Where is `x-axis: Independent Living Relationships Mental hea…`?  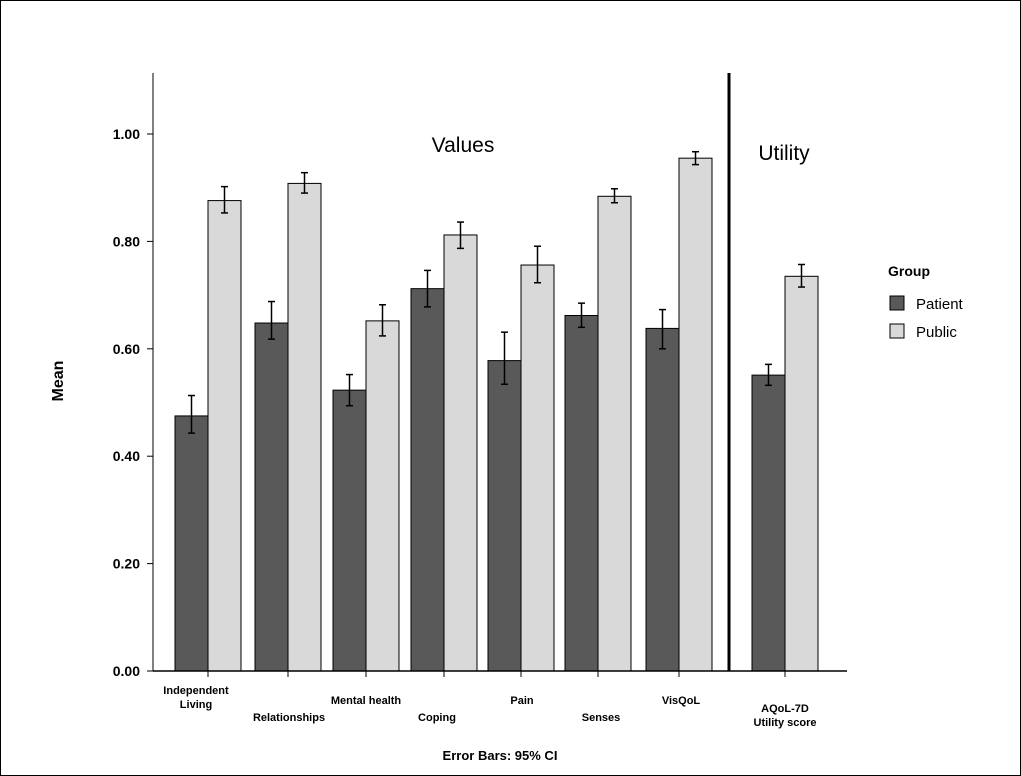
x-axis: Independent Living Relationships Mental hea… is located at coordinates (500, 699).